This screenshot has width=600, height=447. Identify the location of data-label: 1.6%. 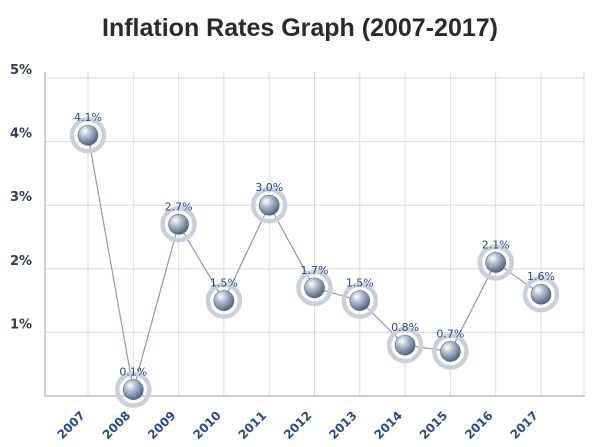
(541, 276).